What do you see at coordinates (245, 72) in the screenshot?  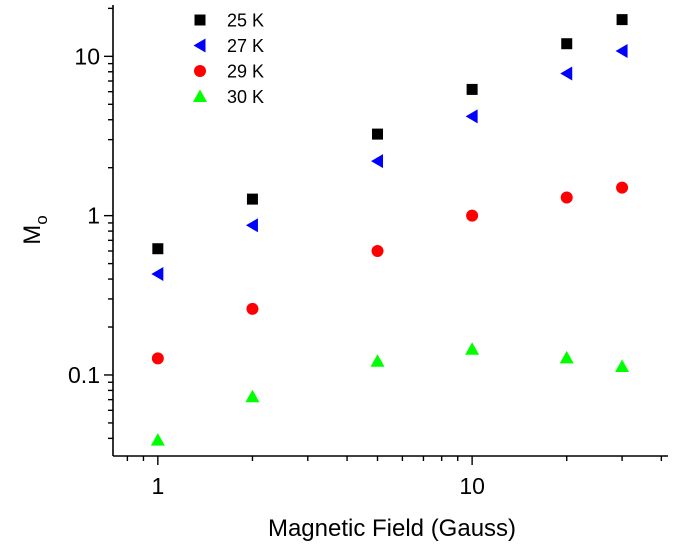 I see `legend-label: 29 K` at bounding box center [245, 72].